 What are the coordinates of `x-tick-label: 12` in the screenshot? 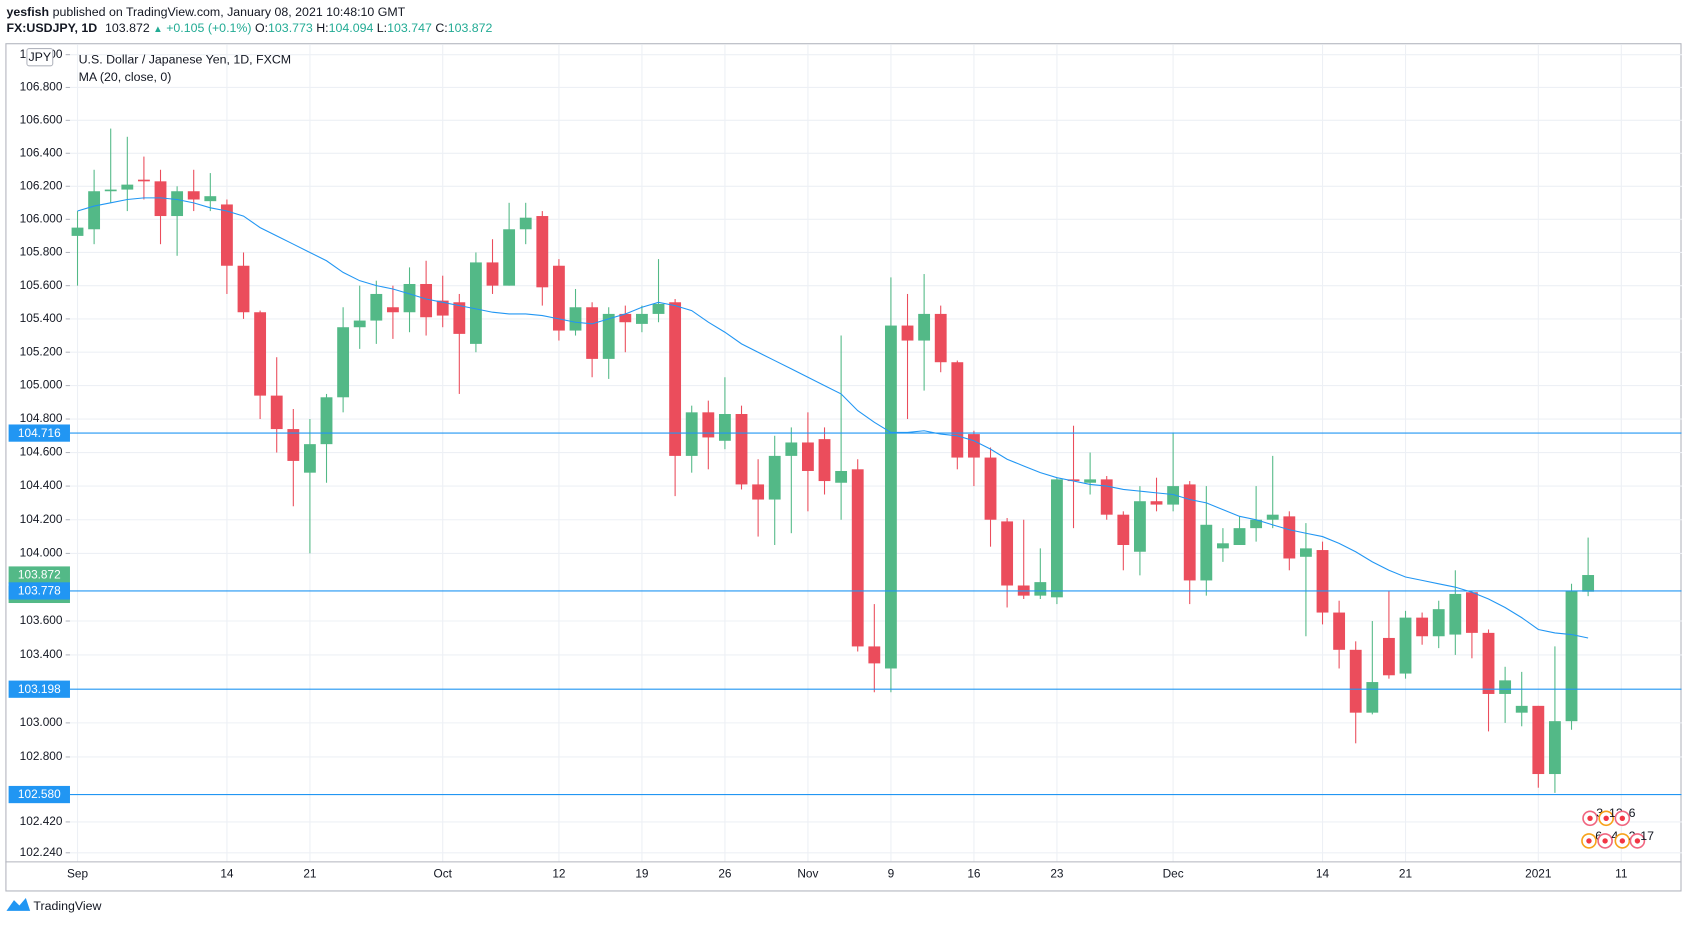 It's located at (558, 873).